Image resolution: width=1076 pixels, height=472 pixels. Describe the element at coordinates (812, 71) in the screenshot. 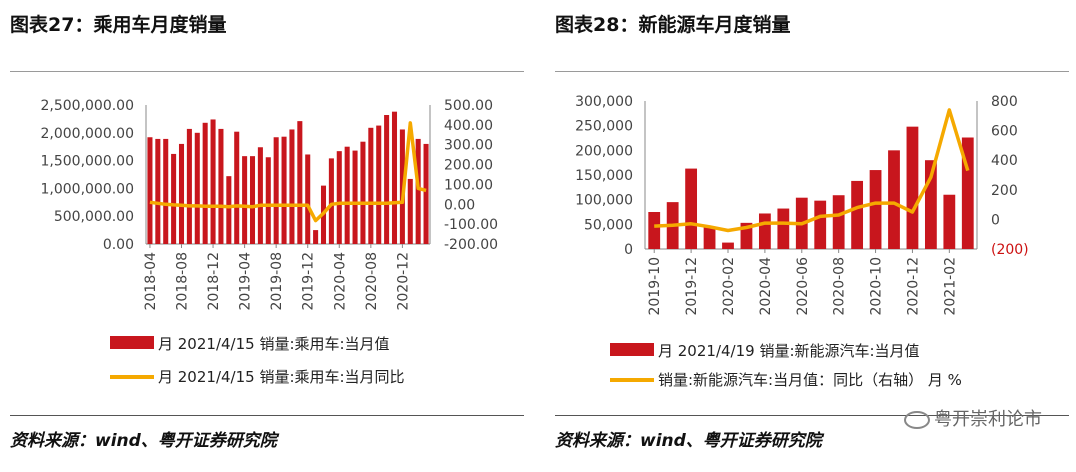

I see `right-top-rule` at that location.